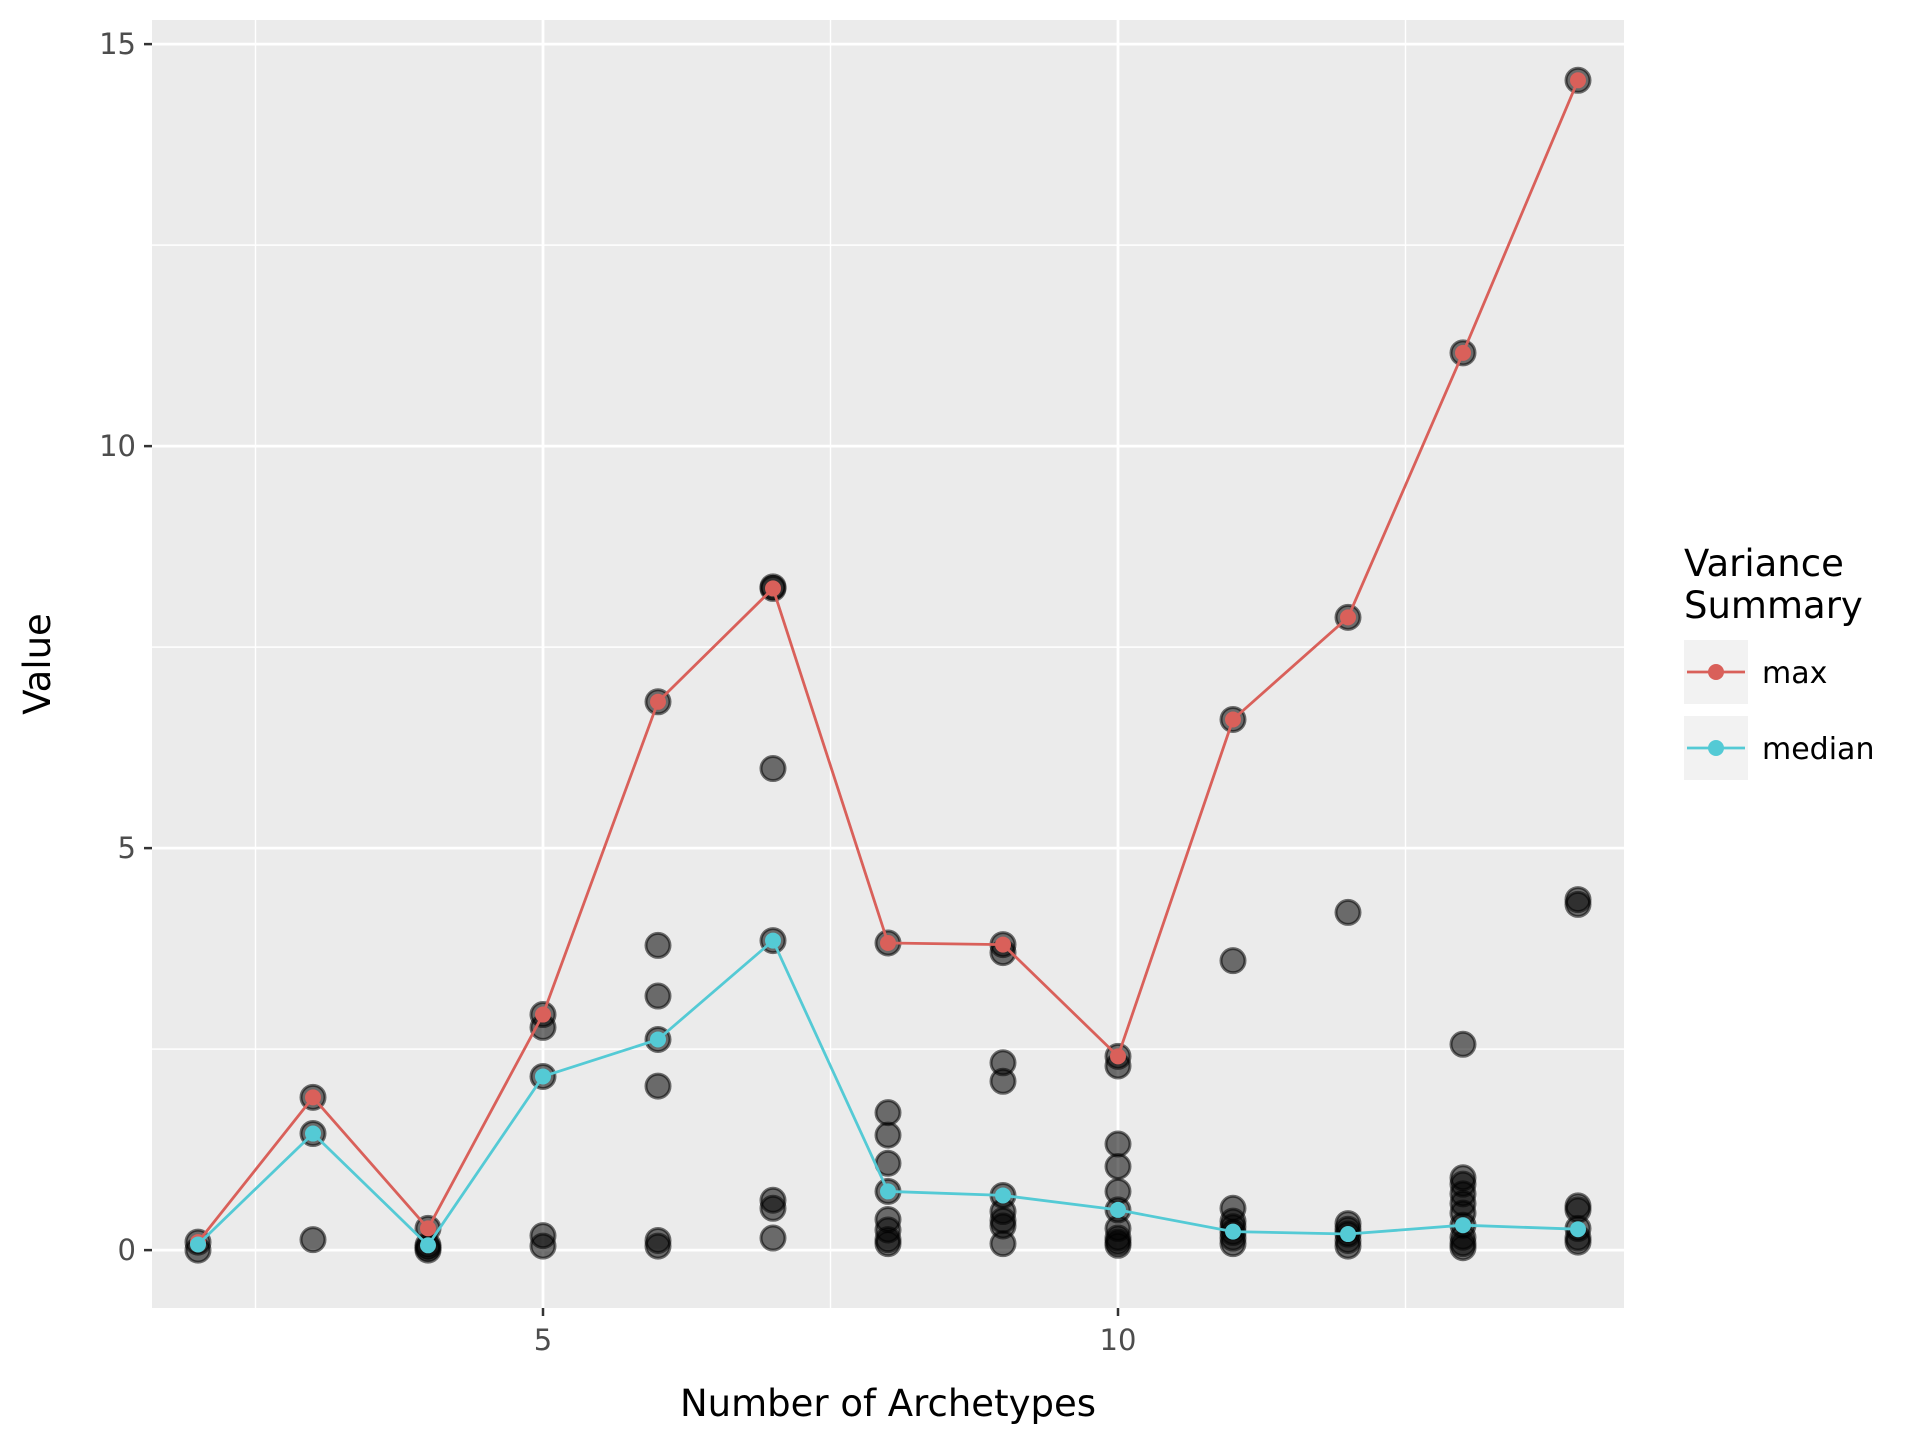  Describe the element at coordinates (888, 1403) in the screenshot. I see `x-axis-title: Number of Archetypes` at that location.